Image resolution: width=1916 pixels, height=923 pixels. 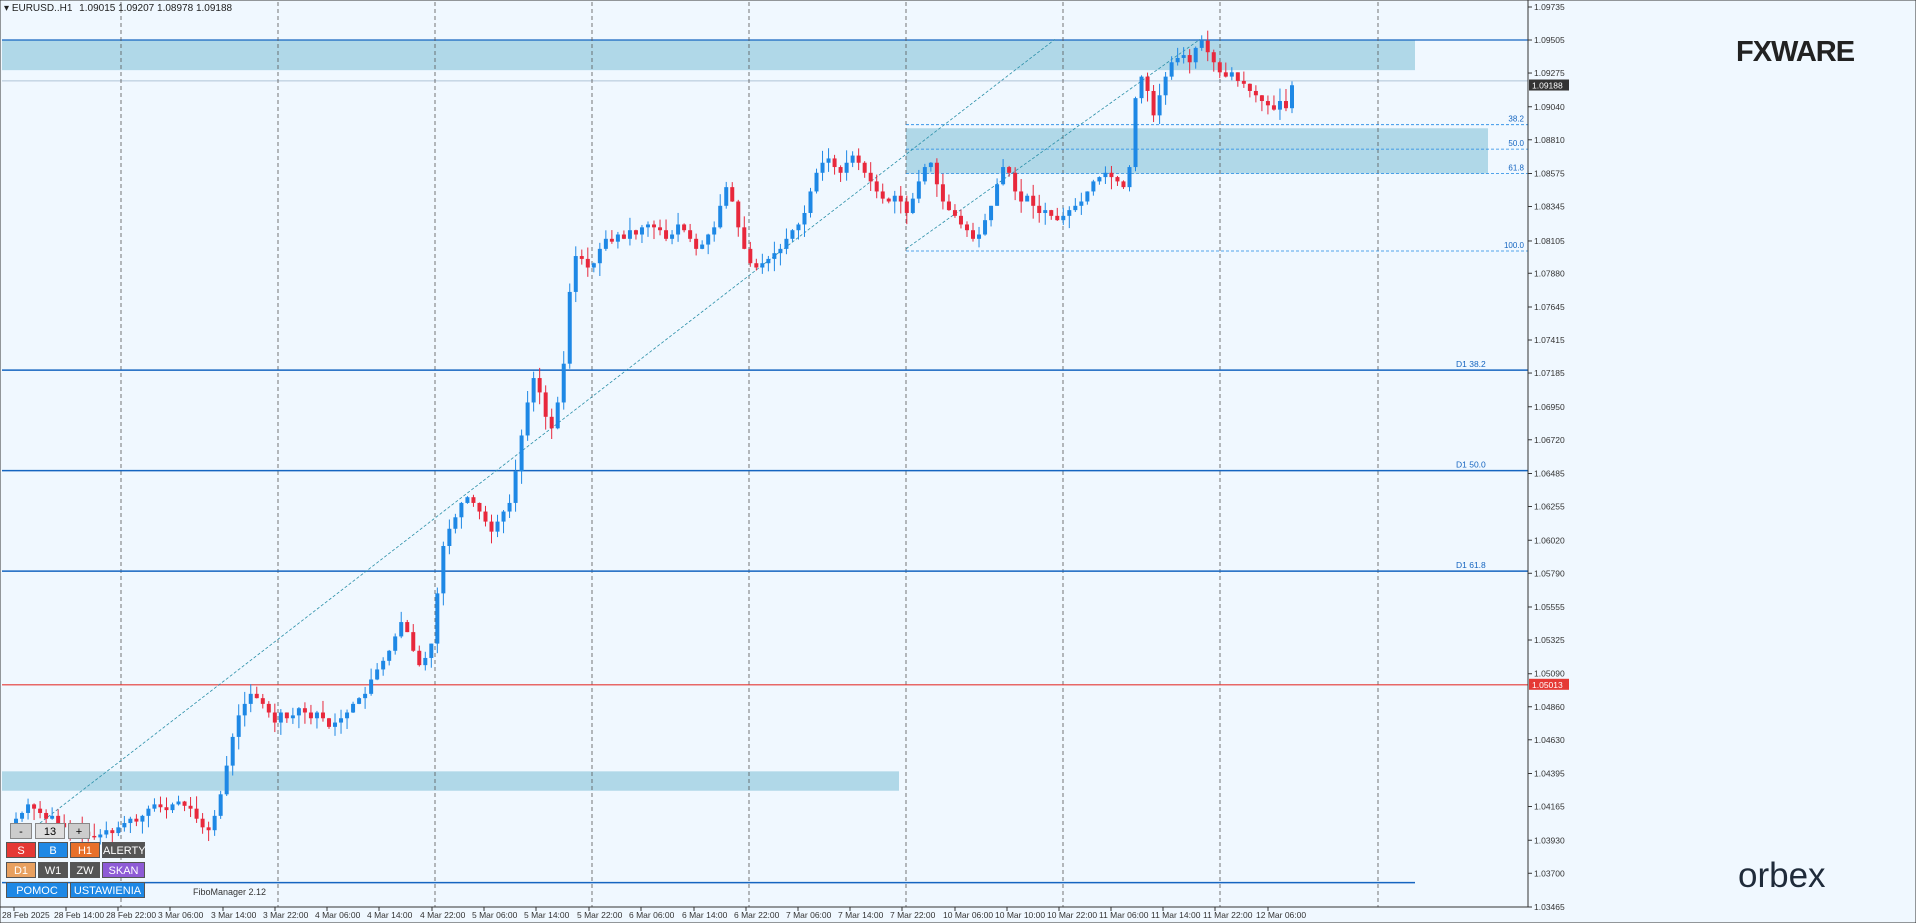 What do you see at coordinates (123, 870) in the screenshot?
I see `scan-button: SKAN` at bounding box center [123, 870].